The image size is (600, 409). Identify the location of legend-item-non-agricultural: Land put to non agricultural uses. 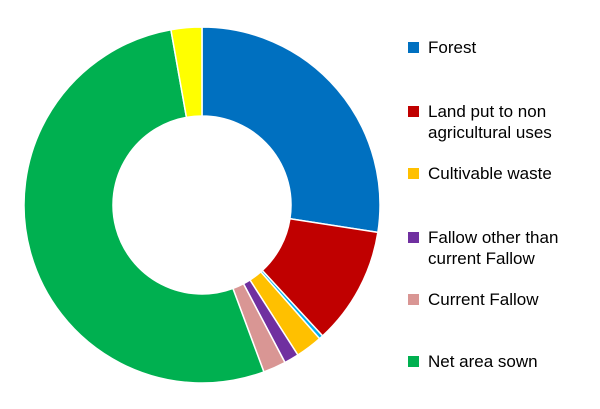
(503, 122).